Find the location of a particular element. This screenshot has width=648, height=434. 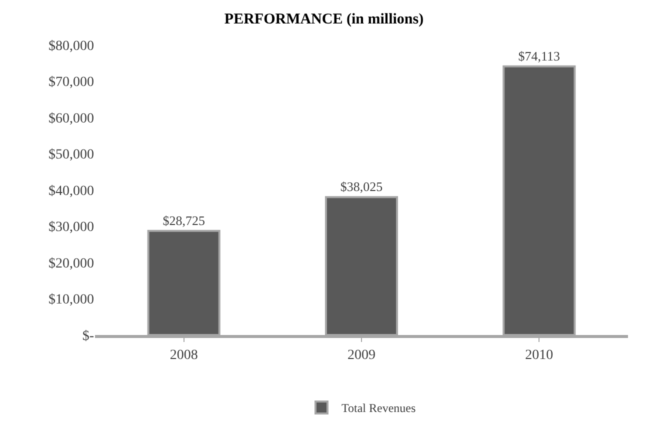

y-tick-label: $- is located at coordinates (88, 336).